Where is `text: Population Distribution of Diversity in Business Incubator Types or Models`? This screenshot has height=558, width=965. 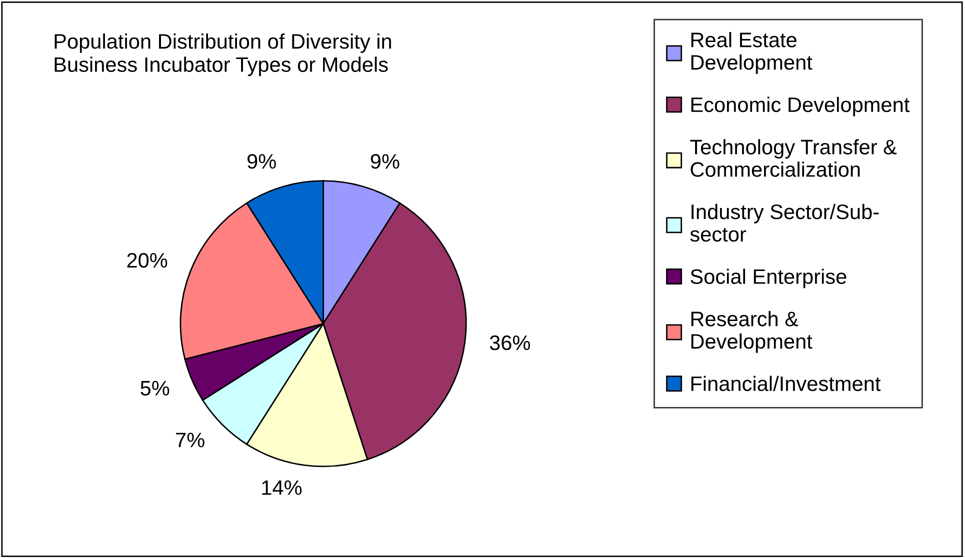
text: Population Distribution of Diversity in Business Incubator Types or Models is located at coordinates (222, 54).